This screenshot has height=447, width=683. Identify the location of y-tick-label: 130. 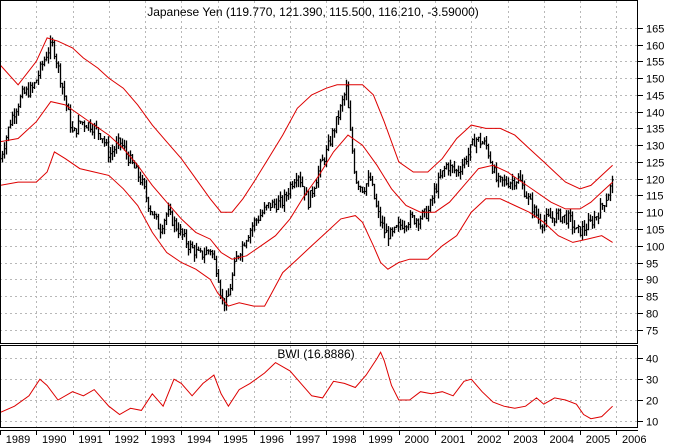
(655, 147).